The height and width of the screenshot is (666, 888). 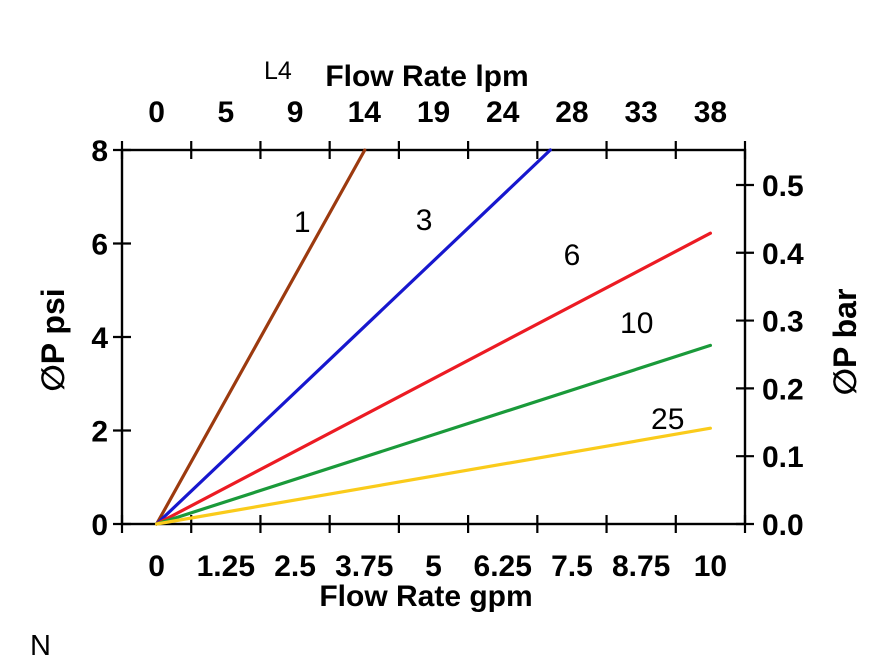 What do you see at coordinates (783, 254) in the screenshot?
I see `right-axis-tick-label: 0.4` at bounding box center [783, 254].